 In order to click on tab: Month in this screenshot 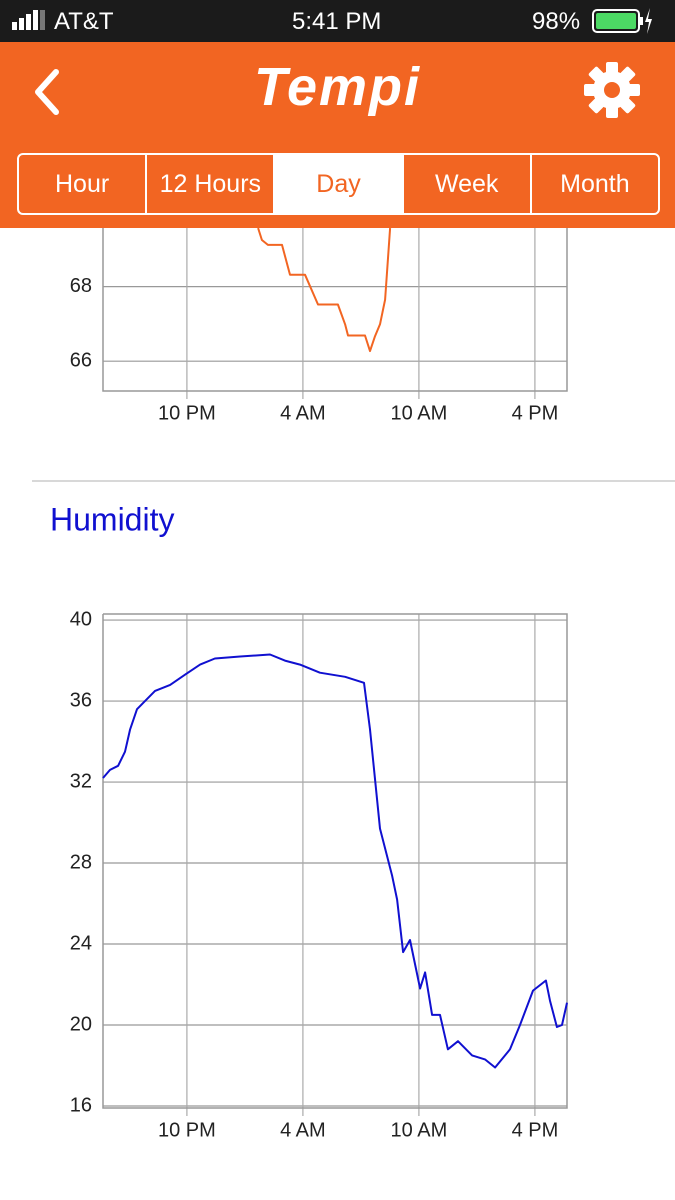, I will do `click(593, 184)`.